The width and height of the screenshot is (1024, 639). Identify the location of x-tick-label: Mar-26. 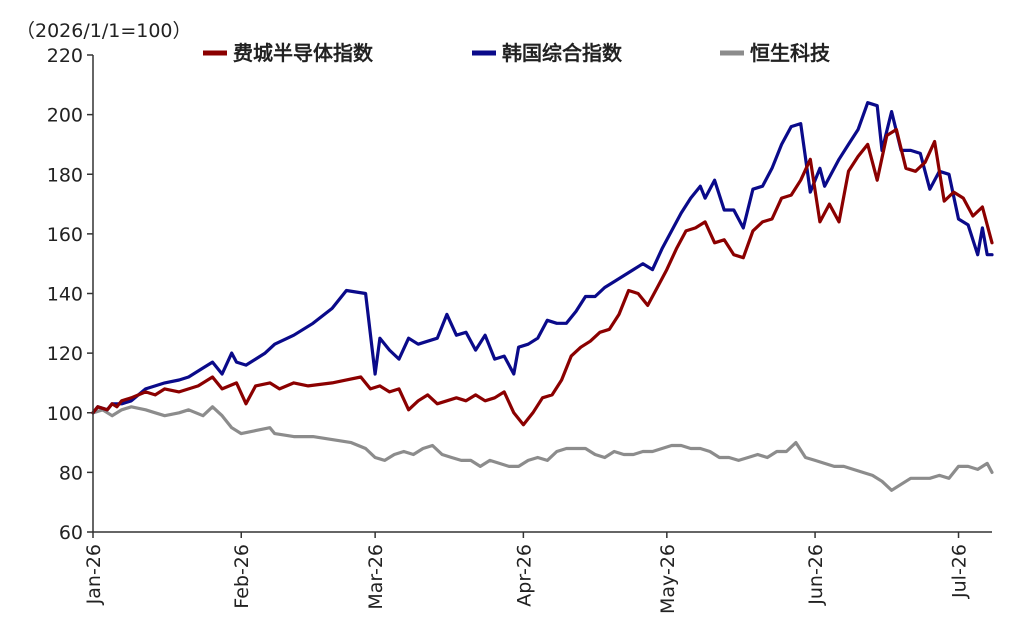
(376, 577).